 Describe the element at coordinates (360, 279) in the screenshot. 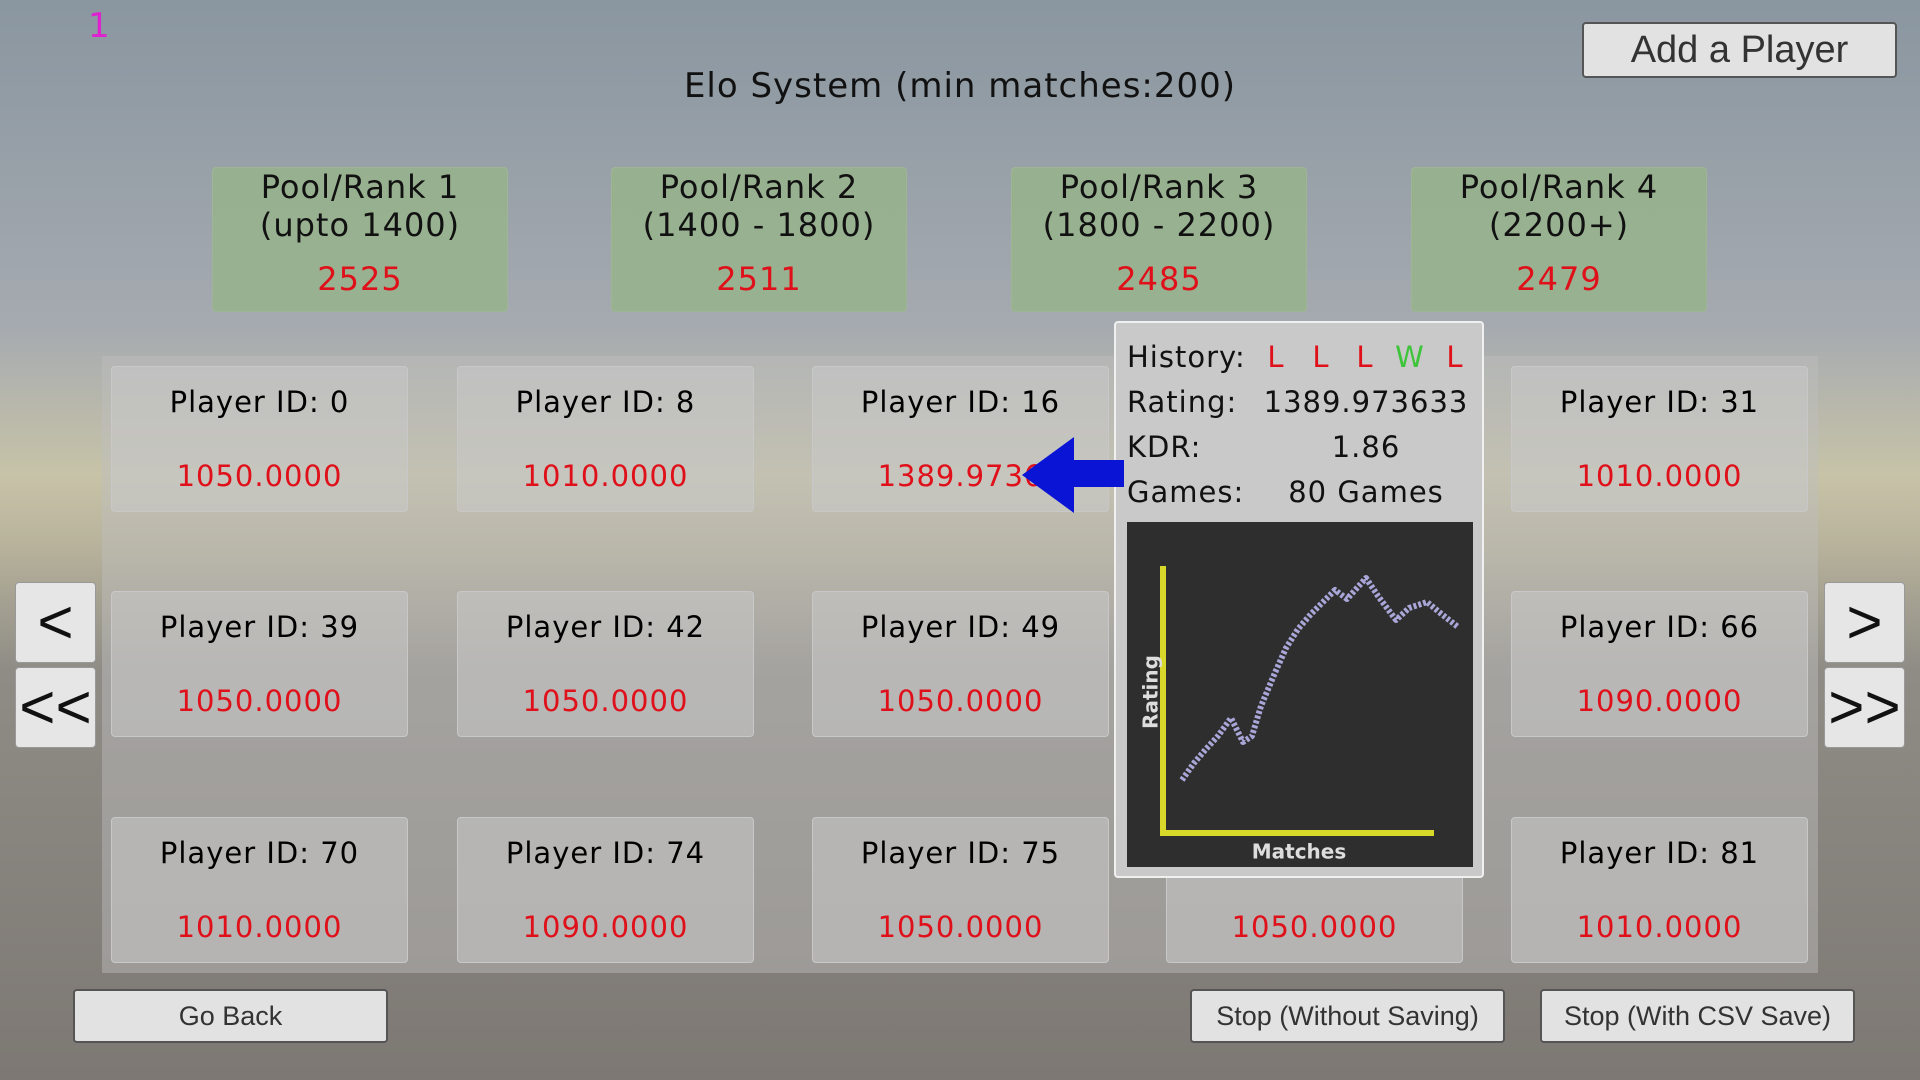

I see `pool-count: 2525` at that location.